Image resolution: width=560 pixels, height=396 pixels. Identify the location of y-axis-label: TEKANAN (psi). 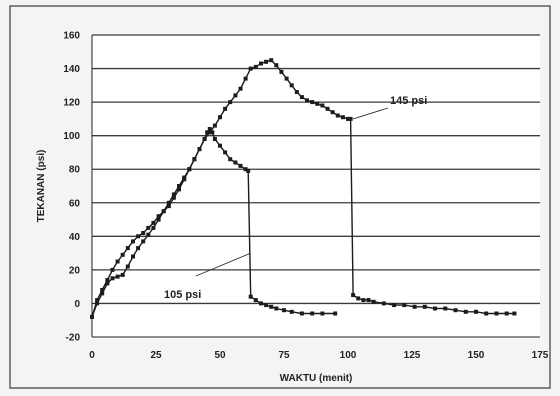
(41, 186).